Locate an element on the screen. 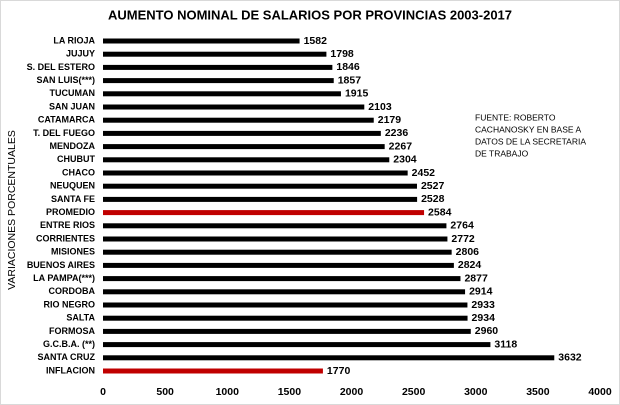  value-label: 1582 is located at coordinates (316, 41).